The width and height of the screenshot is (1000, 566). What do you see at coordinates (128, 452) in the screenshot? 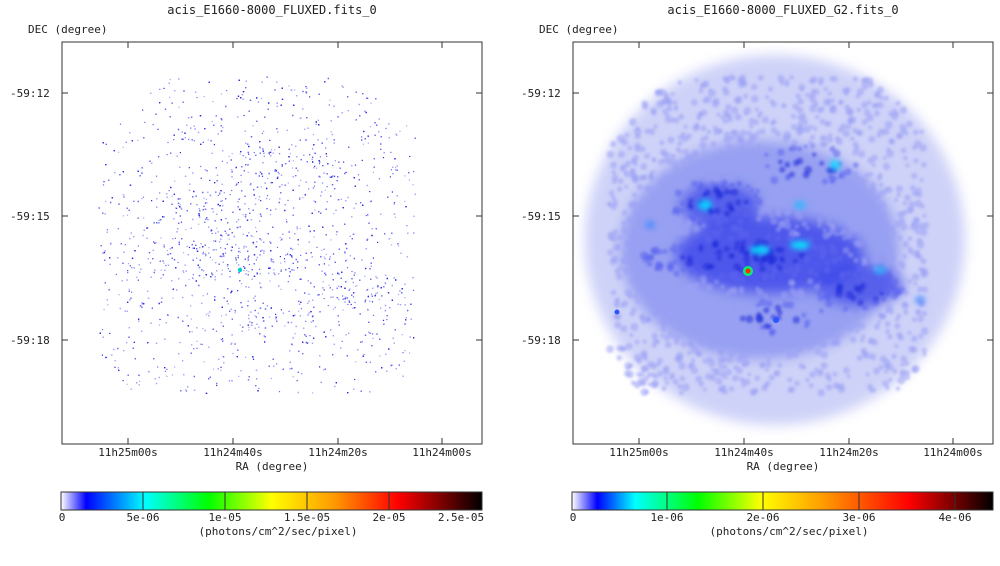
I see `panel-1-ra-tick-0: 11h25m00s` at bounding box center [128, 452].